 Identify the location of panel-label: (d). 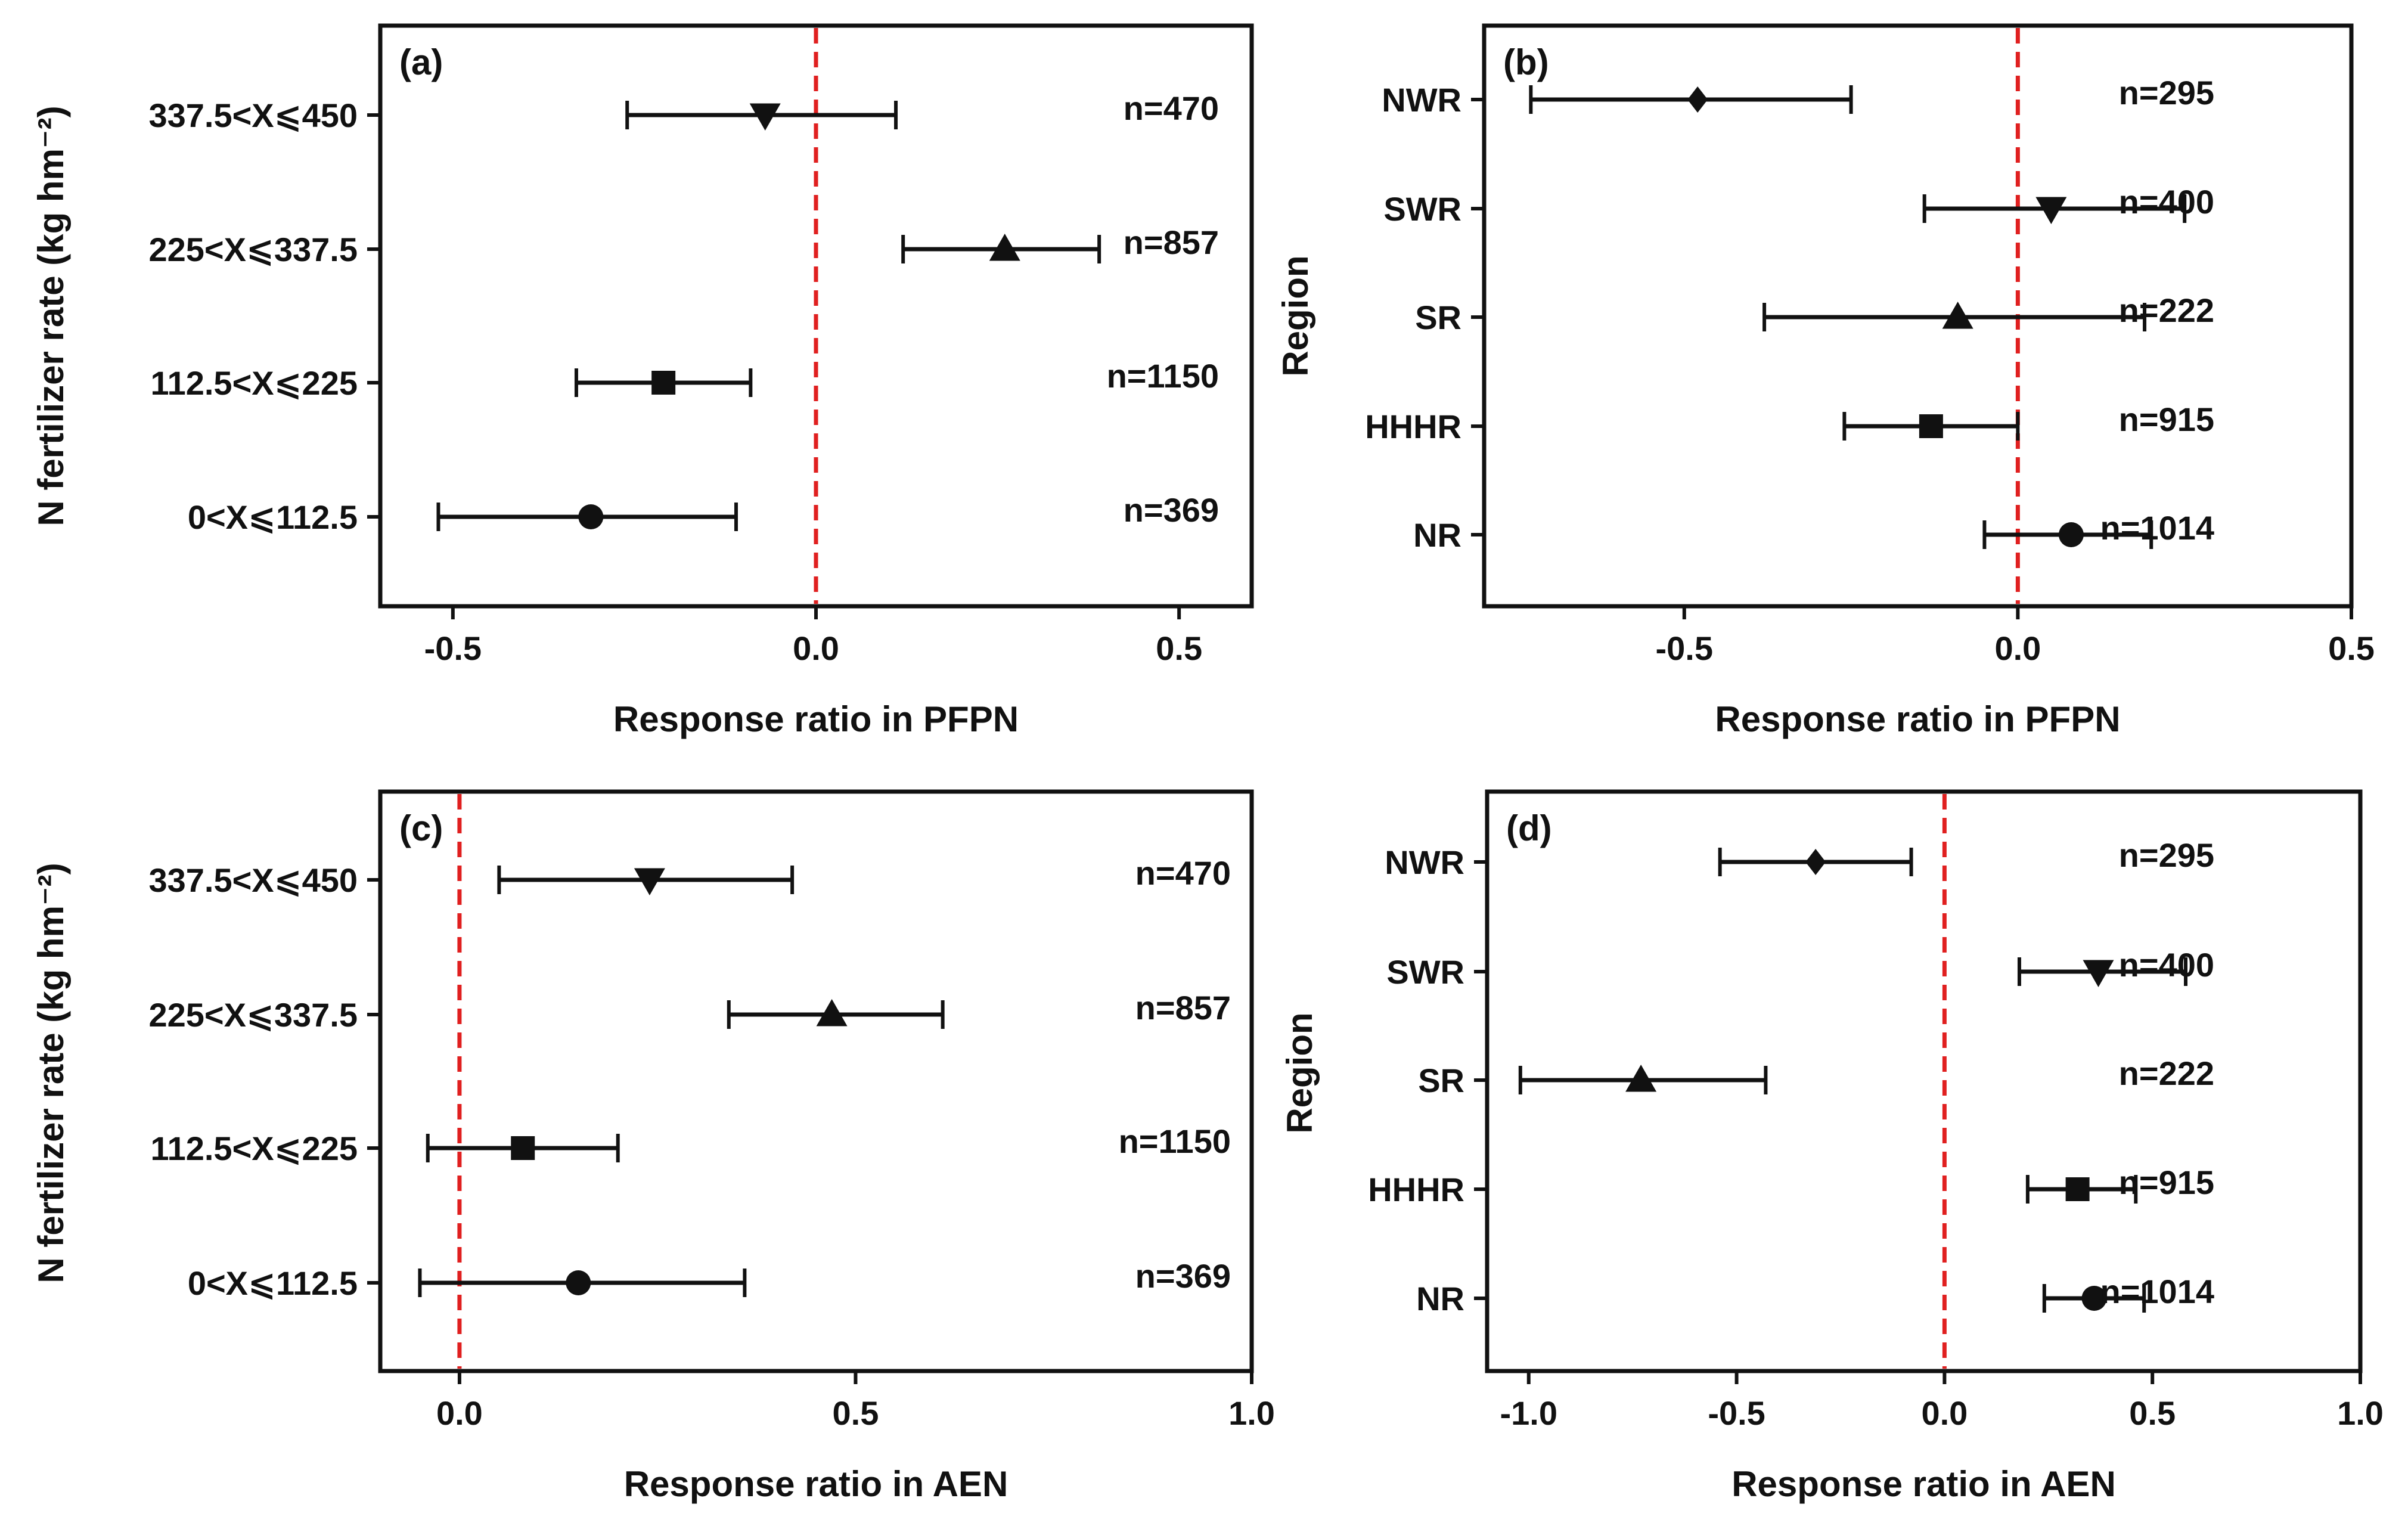
(1529, 828).